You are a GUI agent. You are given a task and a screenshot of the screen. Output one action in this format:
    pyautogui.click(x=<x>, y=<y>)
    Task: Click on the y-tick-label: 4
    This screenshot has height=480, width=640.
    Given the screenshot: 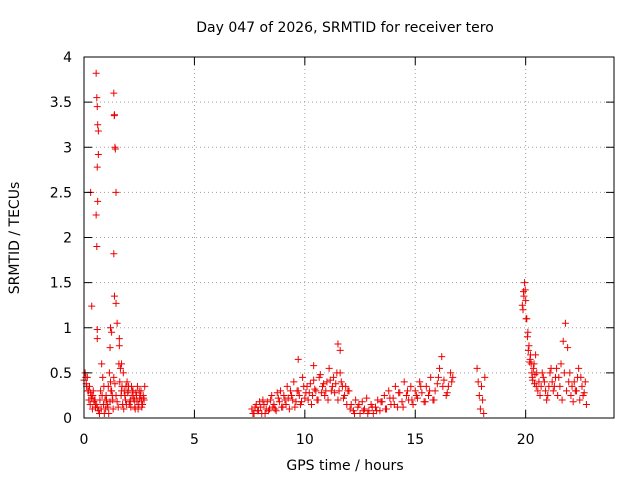 What is the action you would take?
    pyautogui.click(x=67, y=58)
    